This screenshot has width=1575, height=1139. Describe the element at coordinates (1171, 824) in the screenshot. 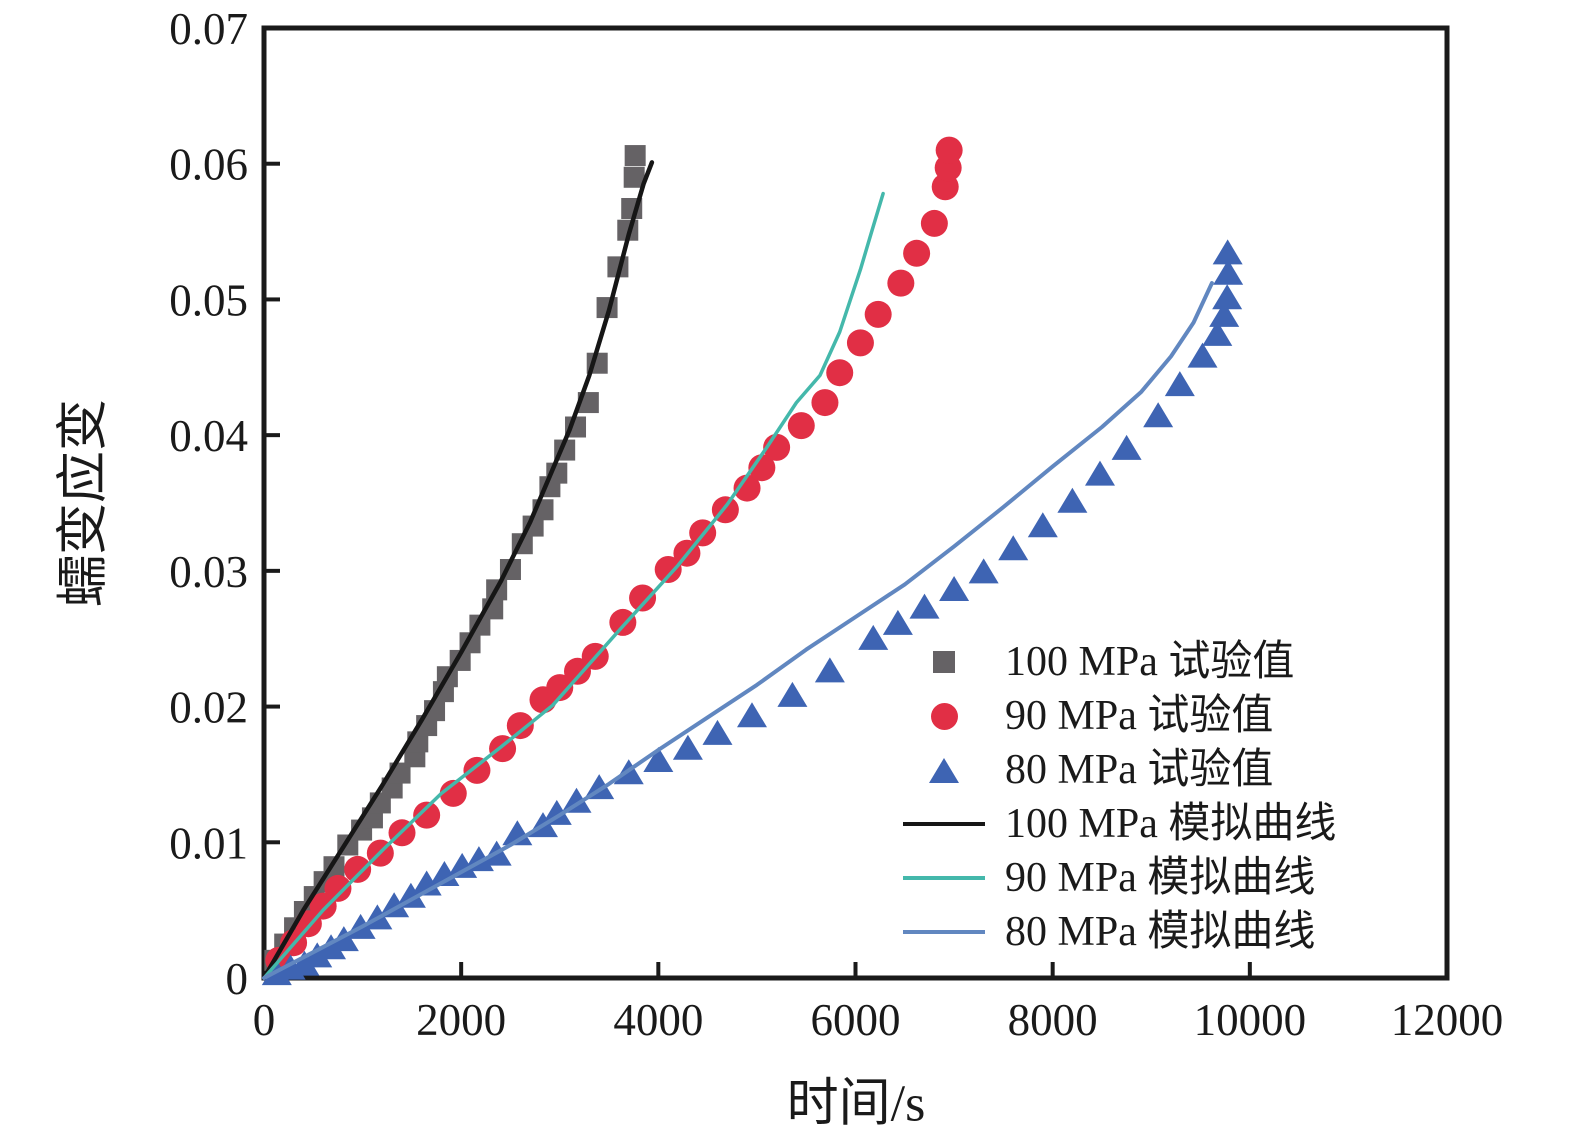

I see `legend-item-label: 100 MPa 模拟曲线` at that location.